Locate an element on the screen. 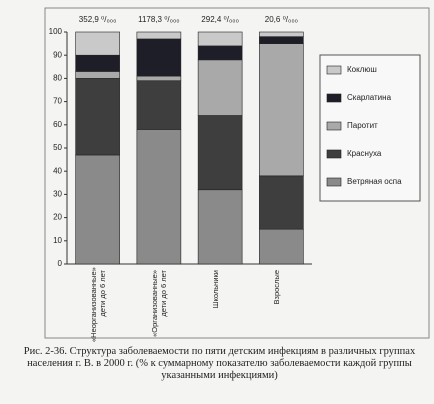 This screenshot has width=434, height=404. y-tick-label: 0 is located at coordinates (60, 263).